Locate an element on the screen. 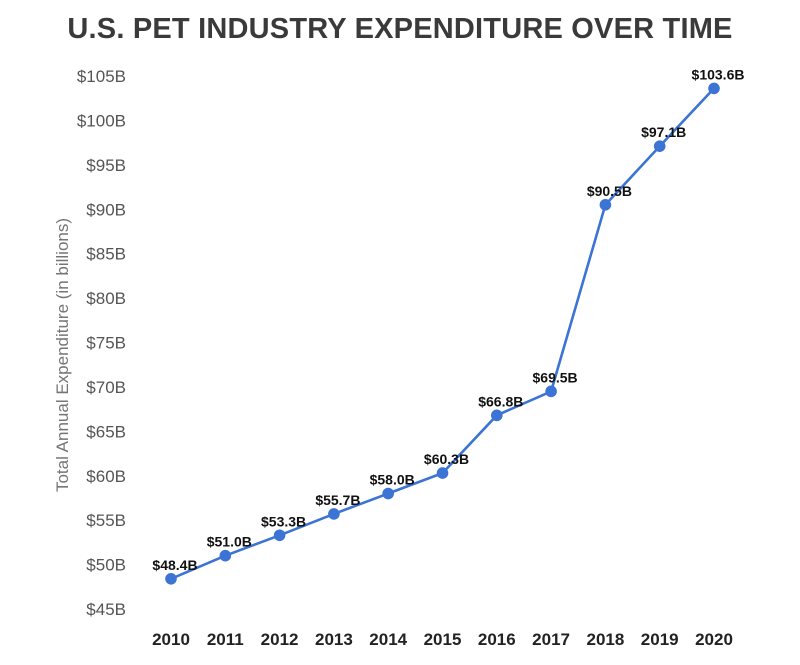 Image resolution: width=800 pixels, height=665 pixels. y-tick-label: $100B is located at coordinates (101, 120).